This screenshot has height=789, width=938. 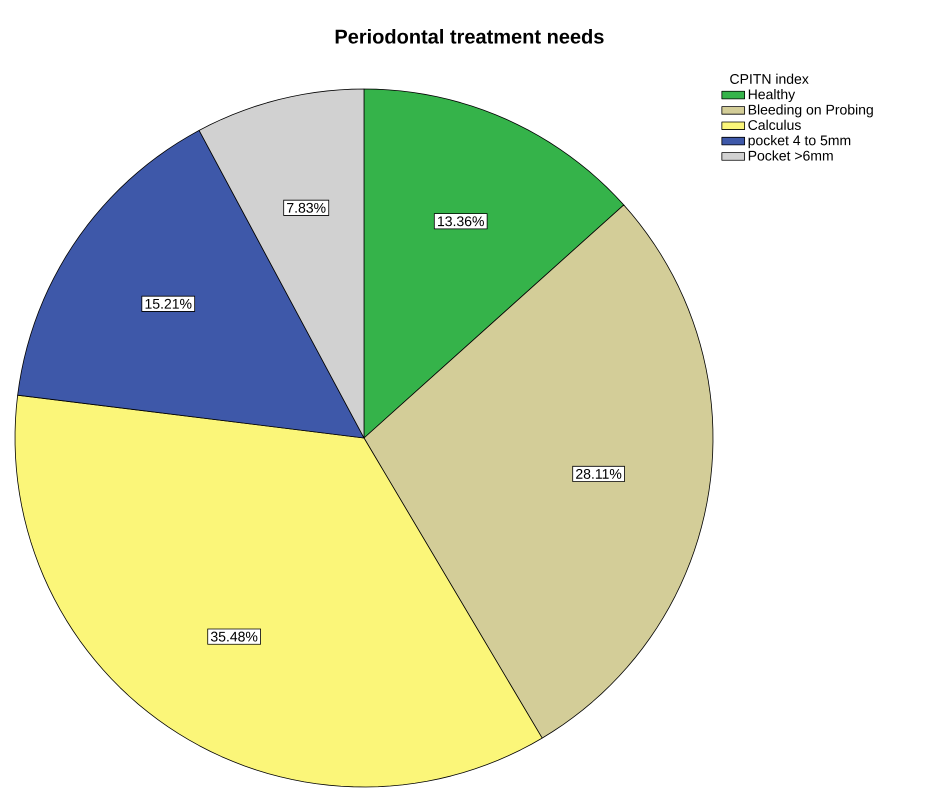 I want to click on data-label: 7.83%, so click(x=306, y=207).